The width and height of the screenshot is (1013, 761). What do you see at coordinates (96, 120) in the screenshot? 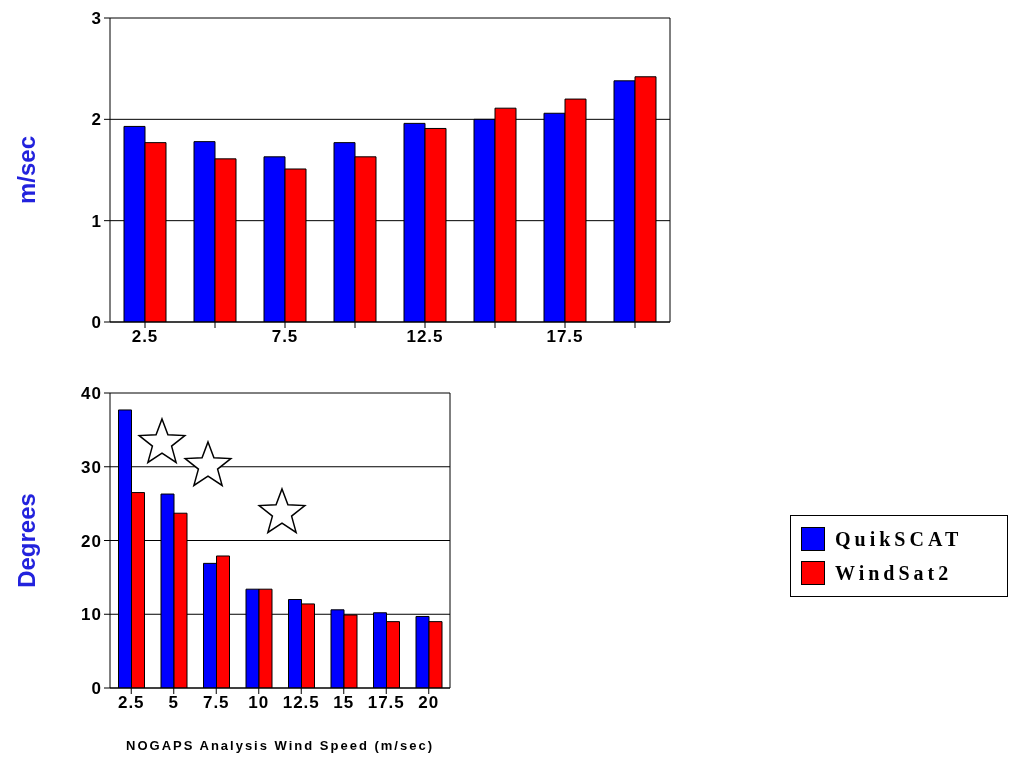
I see `y-tick-label: 2` at bounding box center [96, 120].